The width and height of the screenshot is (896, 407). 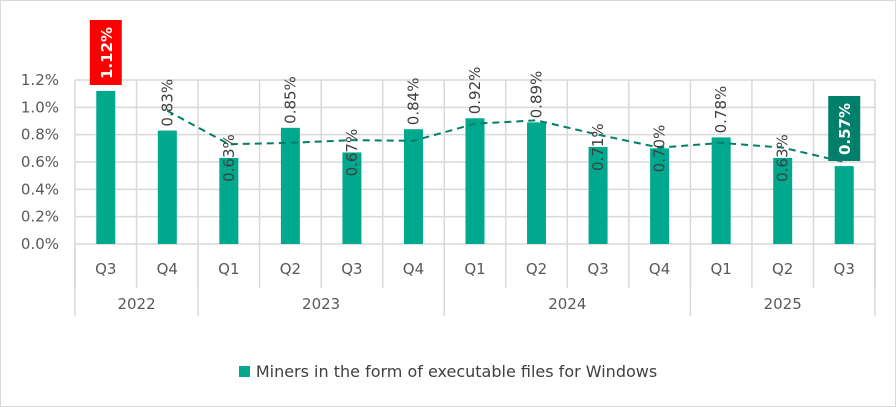 I want to click on data-label: 0.92%, so click(x=475, y=91).